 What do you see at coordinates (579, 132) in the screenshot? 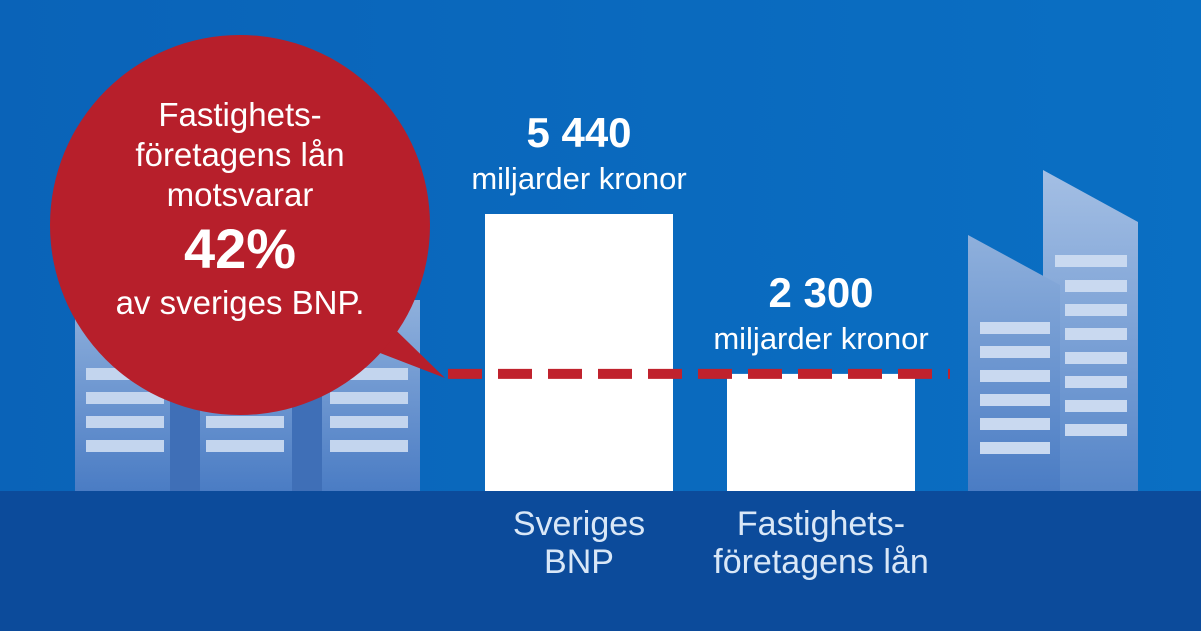
I see `bar-value-label-sveriges-bnp: 5 440` at bounding box center [579, 132].